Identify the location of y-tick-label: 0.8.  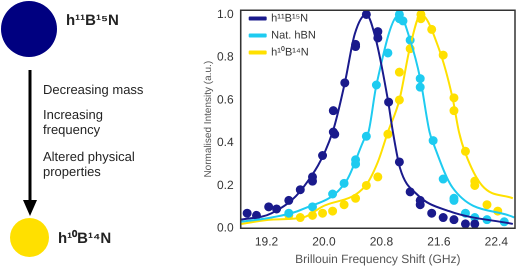
(225, 57).